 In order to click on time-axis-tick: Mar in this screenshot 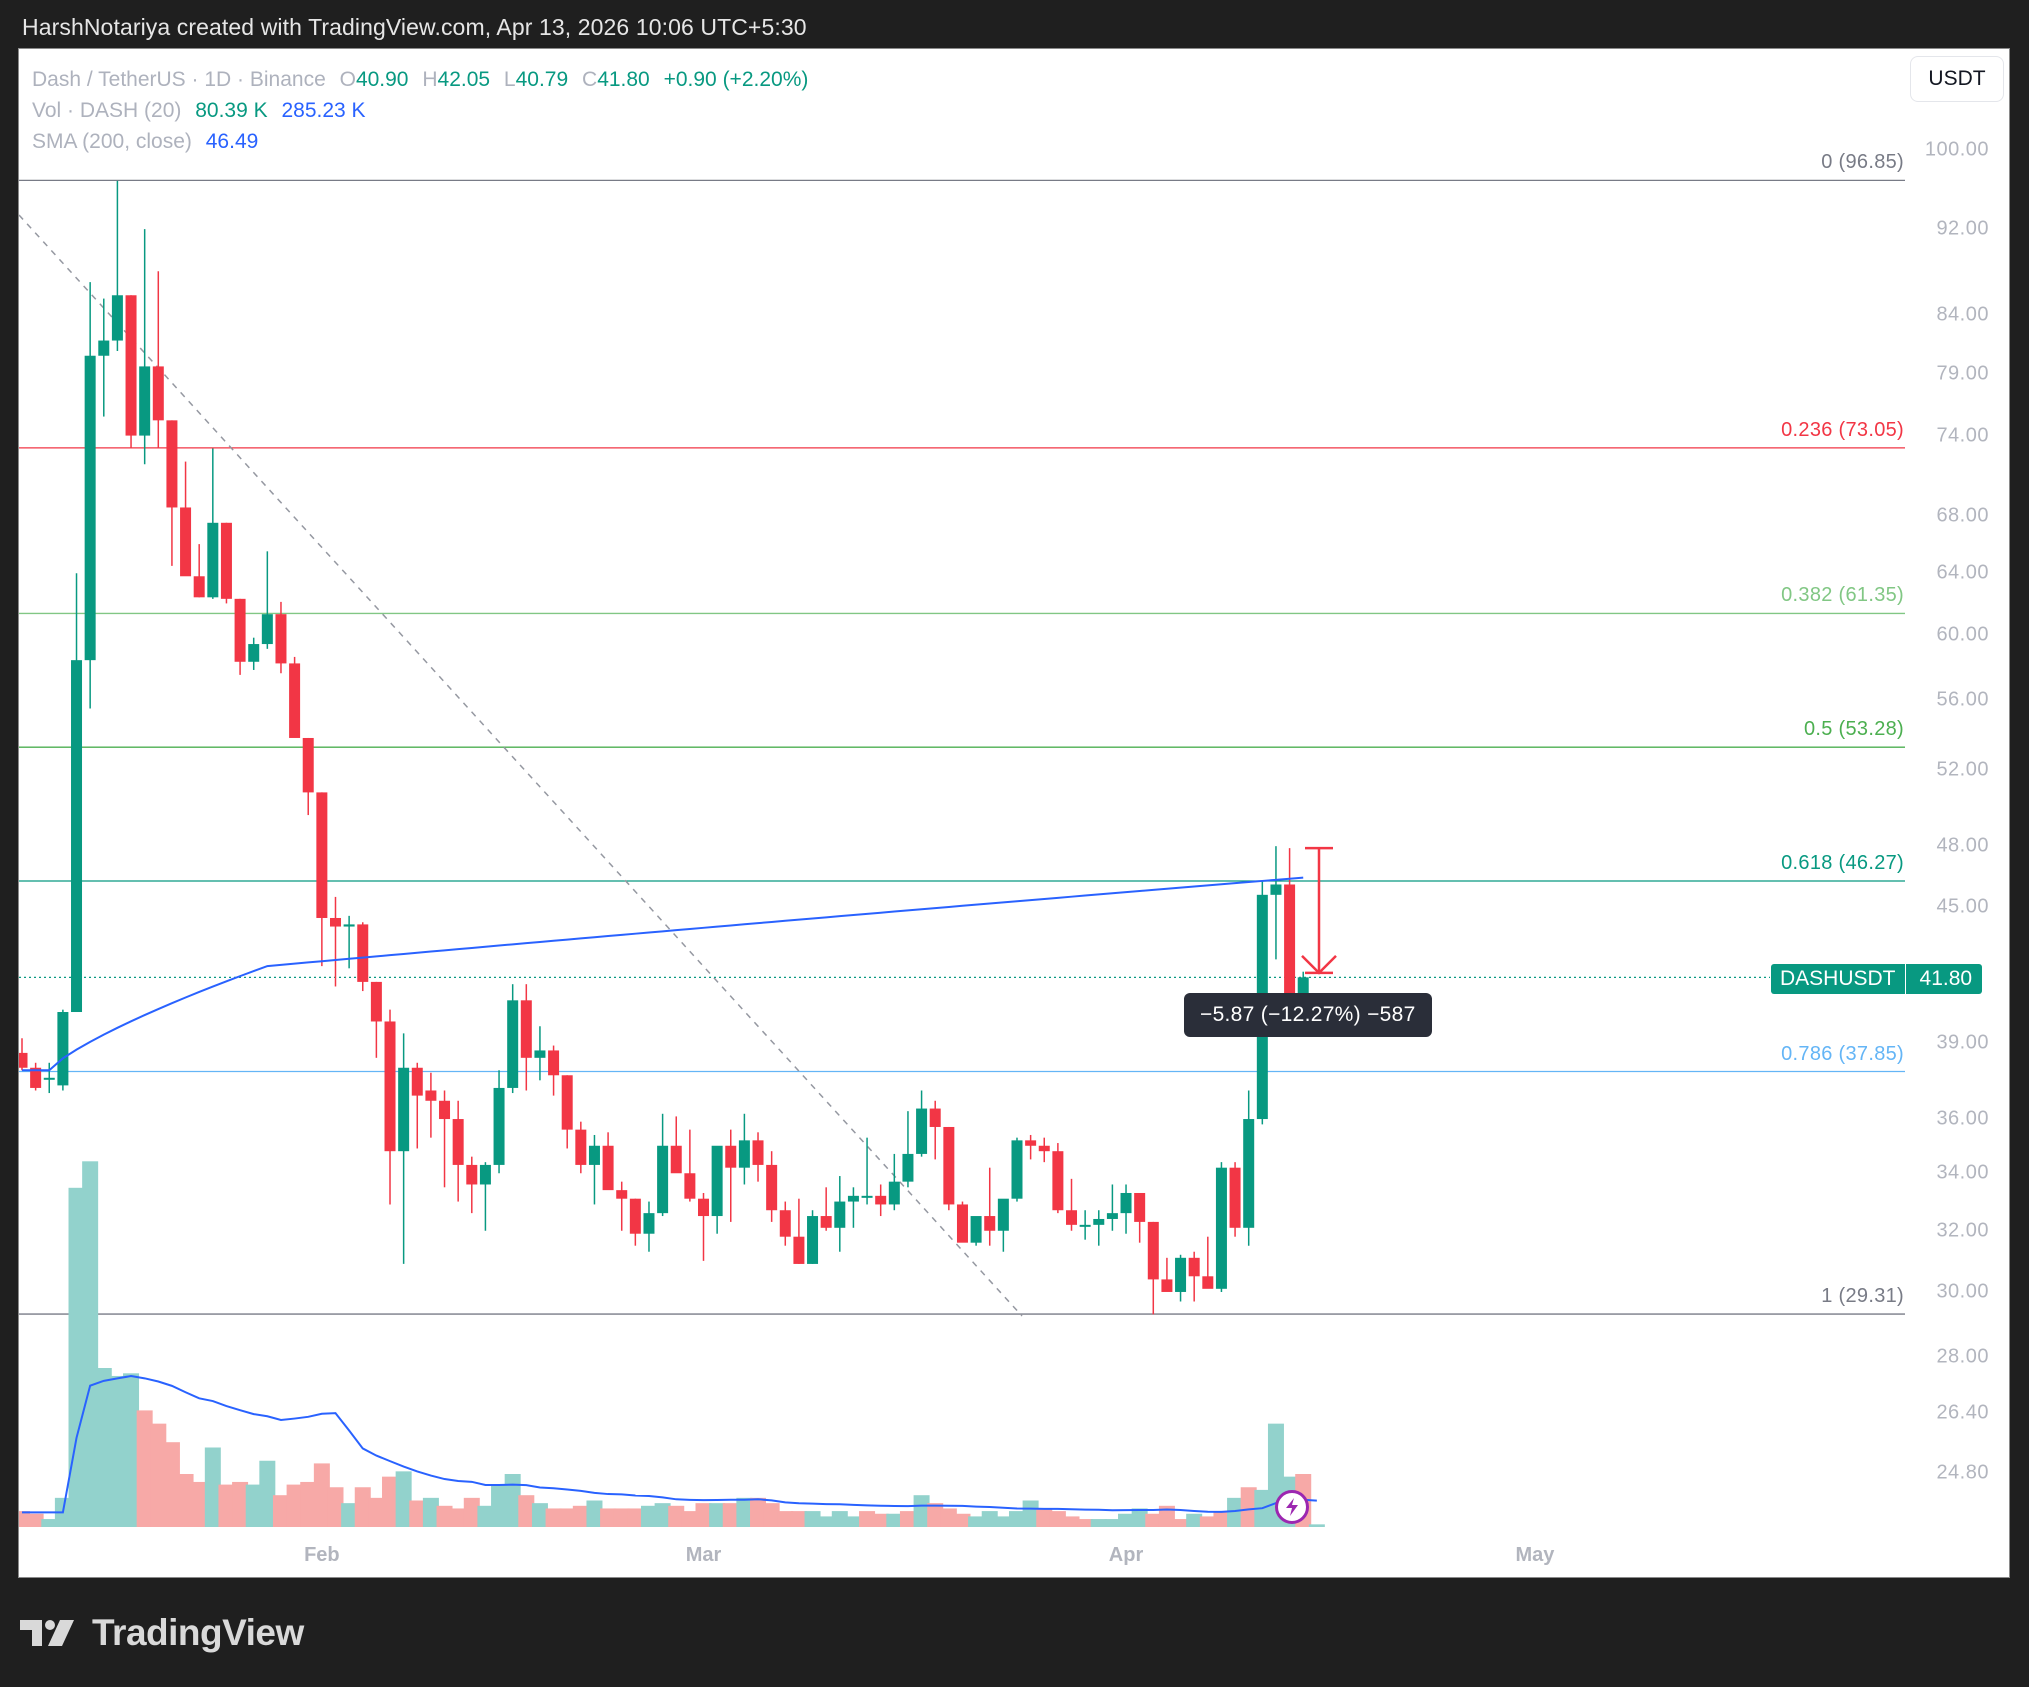, I will do `click(703, 1555)`.